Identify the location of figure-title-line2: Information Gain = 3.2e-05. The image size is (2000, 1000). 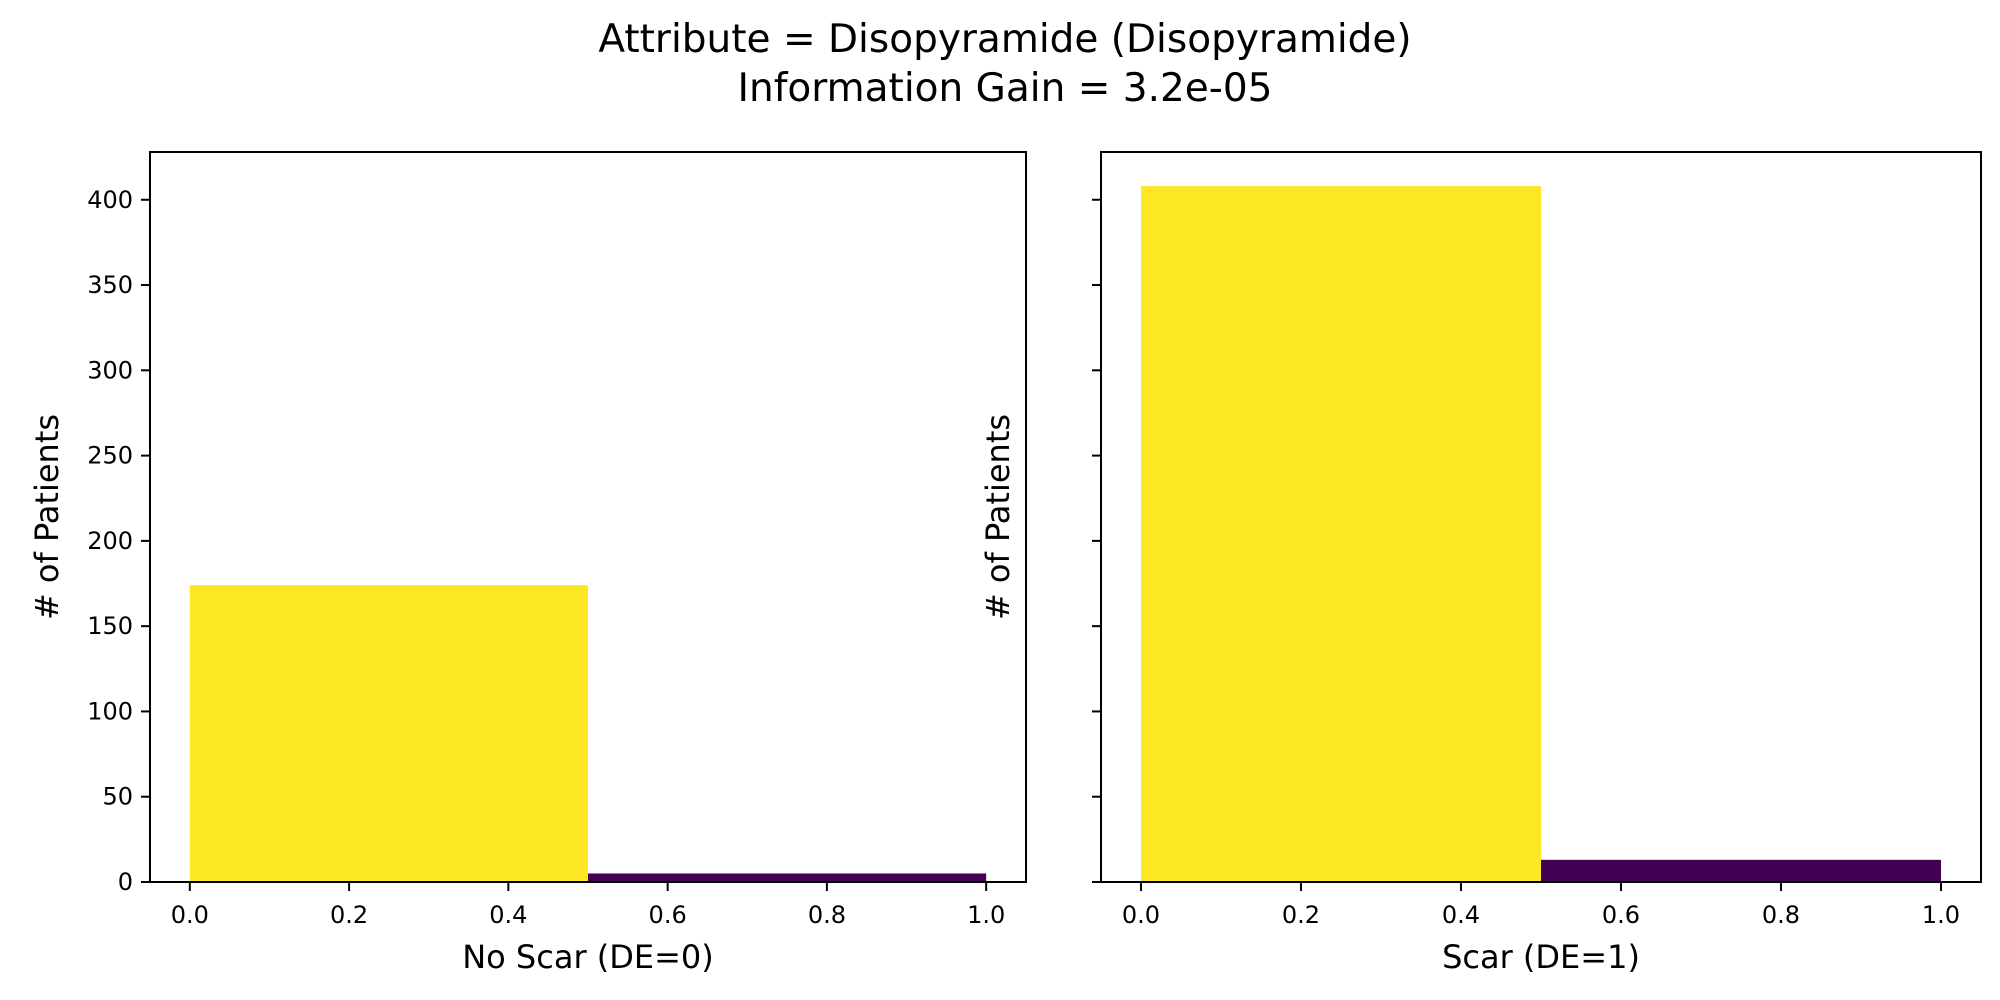
(1004, 88).